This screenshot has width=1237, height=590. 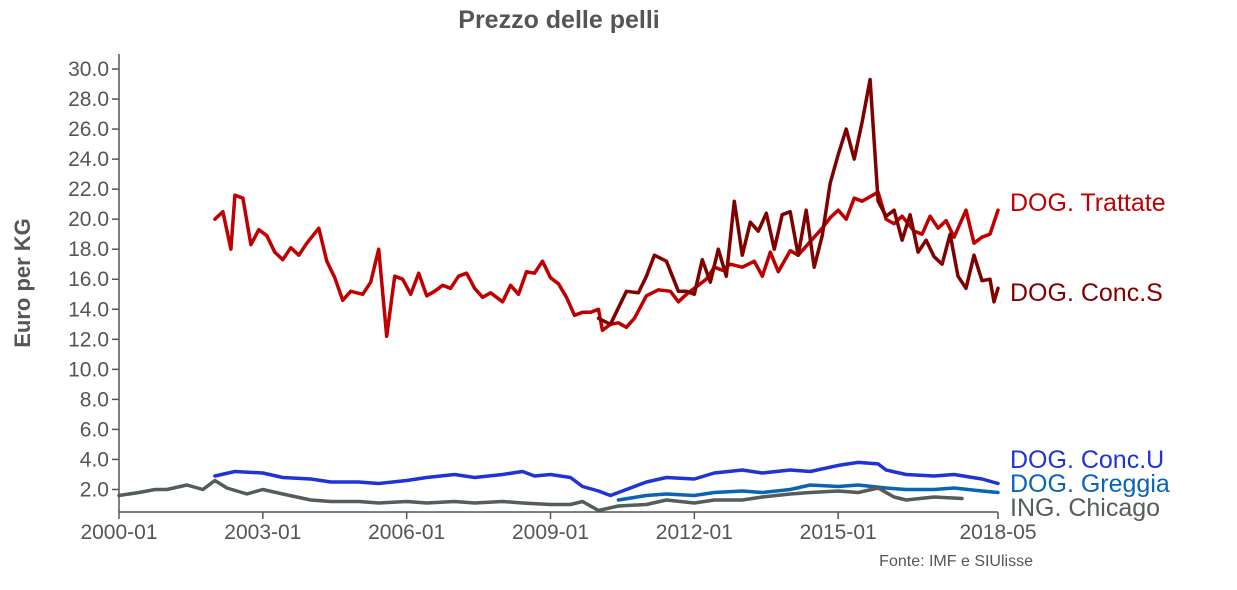 What do you see at coordinates (798, 202) in the screenshot?
I see `series-line-dog-conc-s` at bounding box center [798, 202].